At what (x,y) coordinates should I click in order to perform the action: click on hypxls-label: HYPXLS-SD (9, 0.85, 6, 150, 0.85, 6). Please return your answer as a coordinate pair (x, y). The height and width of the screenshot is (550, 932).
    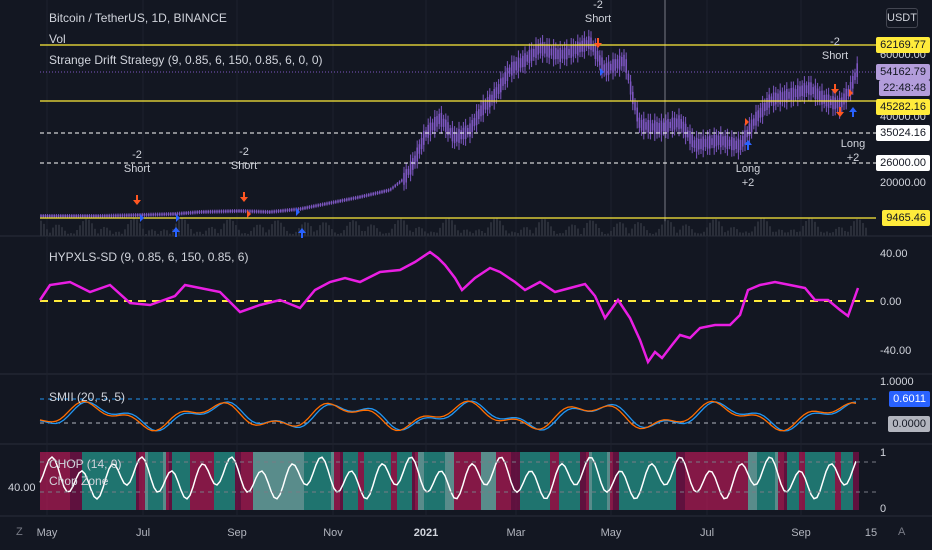
    Looking at the image, I should click on (149, 257).